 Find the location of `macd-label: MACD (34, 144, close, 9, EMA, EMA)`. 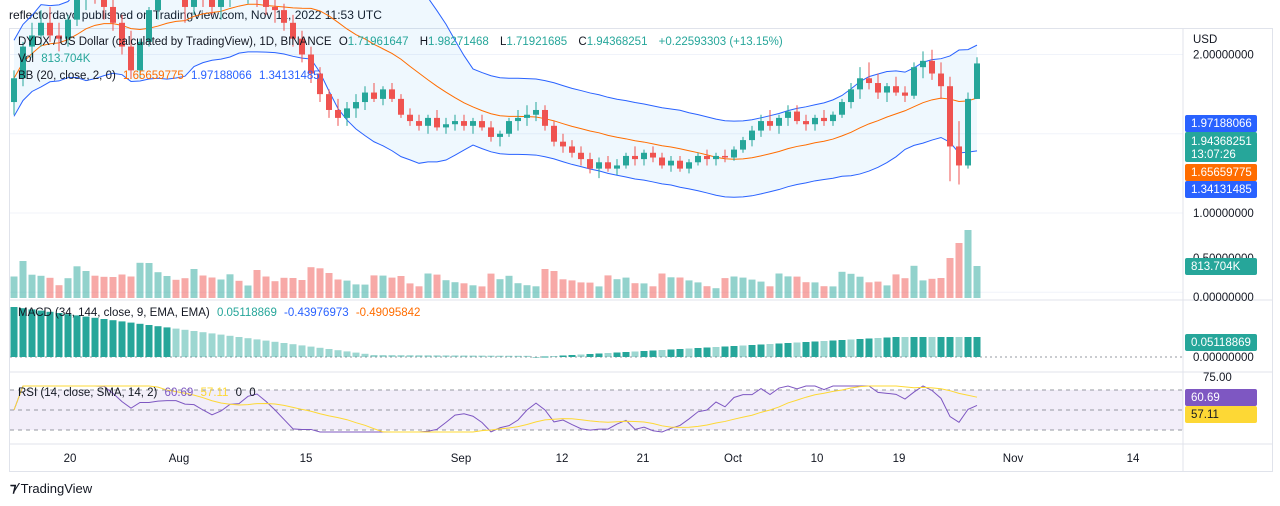

macd-label: MACD (34, 144, close, 9, EMA, EMA) is located at coordinates (114, 313).